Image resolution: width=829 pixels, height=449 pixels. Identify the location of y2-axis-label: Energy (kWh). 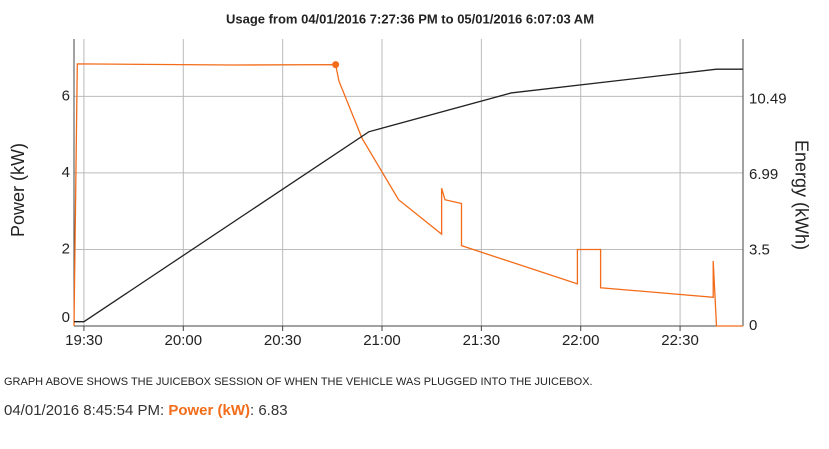
(801, 195).